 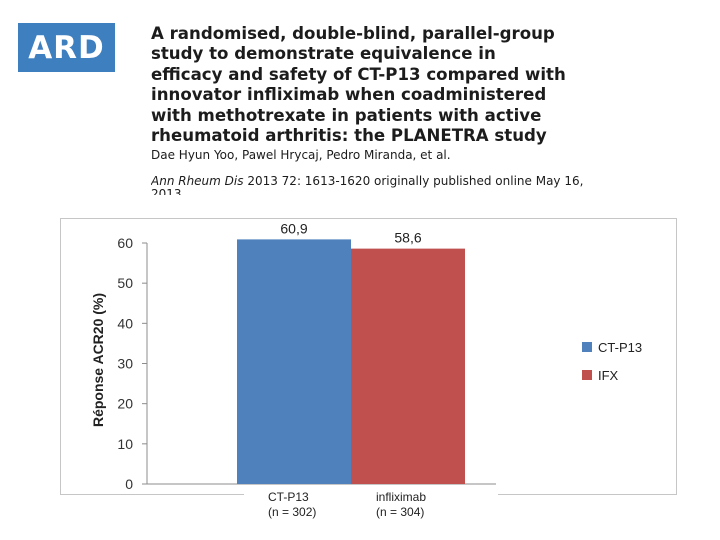 I want to click on category-label-box, so click(x=371, y=506).